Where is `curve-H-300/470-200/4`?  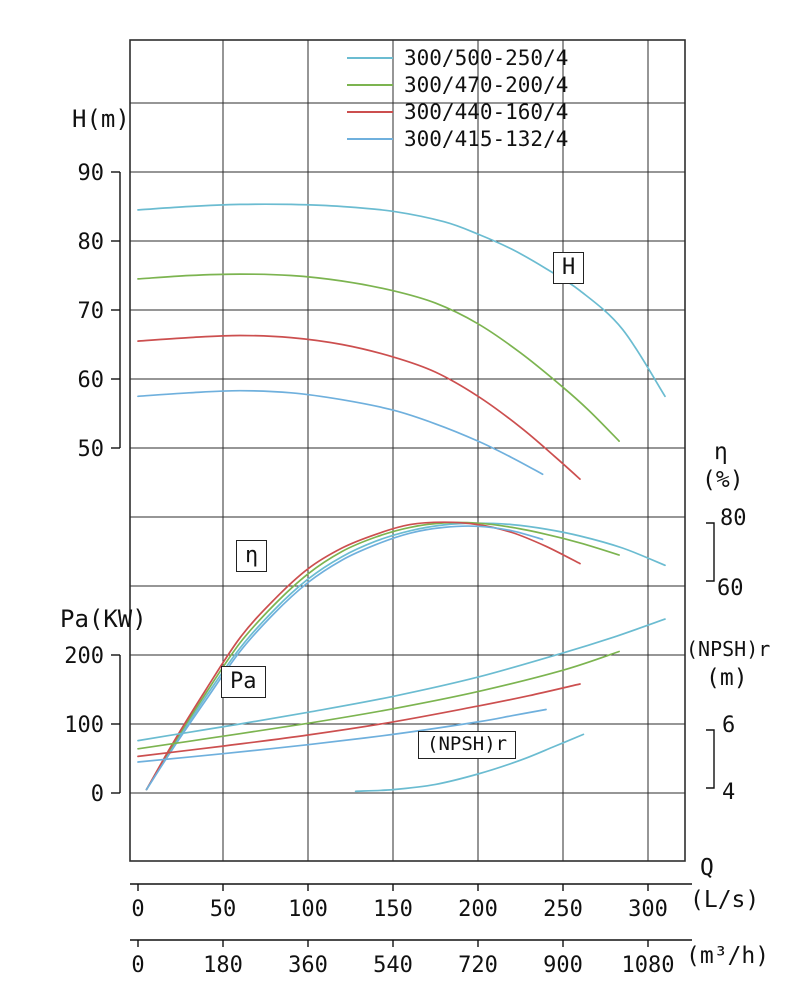 curve-H-300/470-200/4 is located at coordinates (378, 357).